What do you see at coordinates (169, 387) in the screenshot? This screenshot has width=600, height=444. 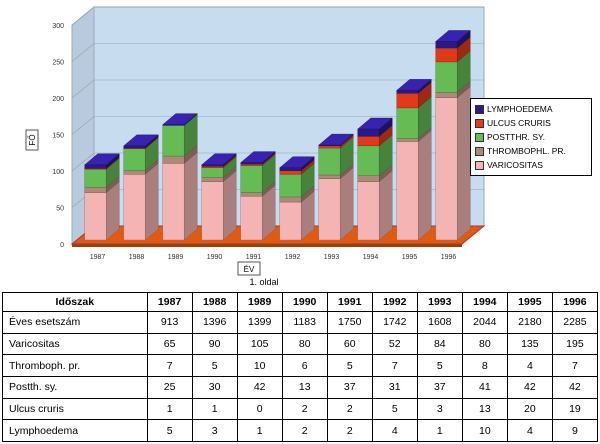 I see `table-cell: 25` at bounding box center [169, 387].